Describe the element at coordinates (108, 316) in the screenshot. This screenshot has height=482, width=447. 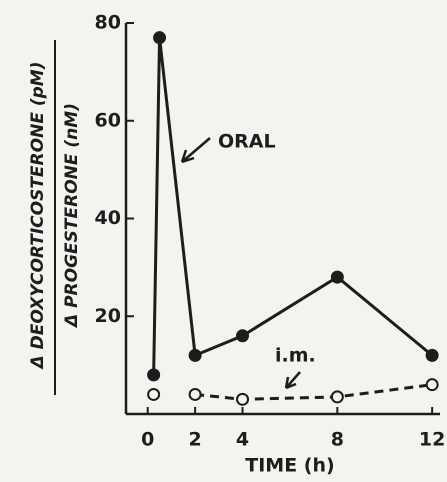
I see `y-tick-label: 20` at that location.